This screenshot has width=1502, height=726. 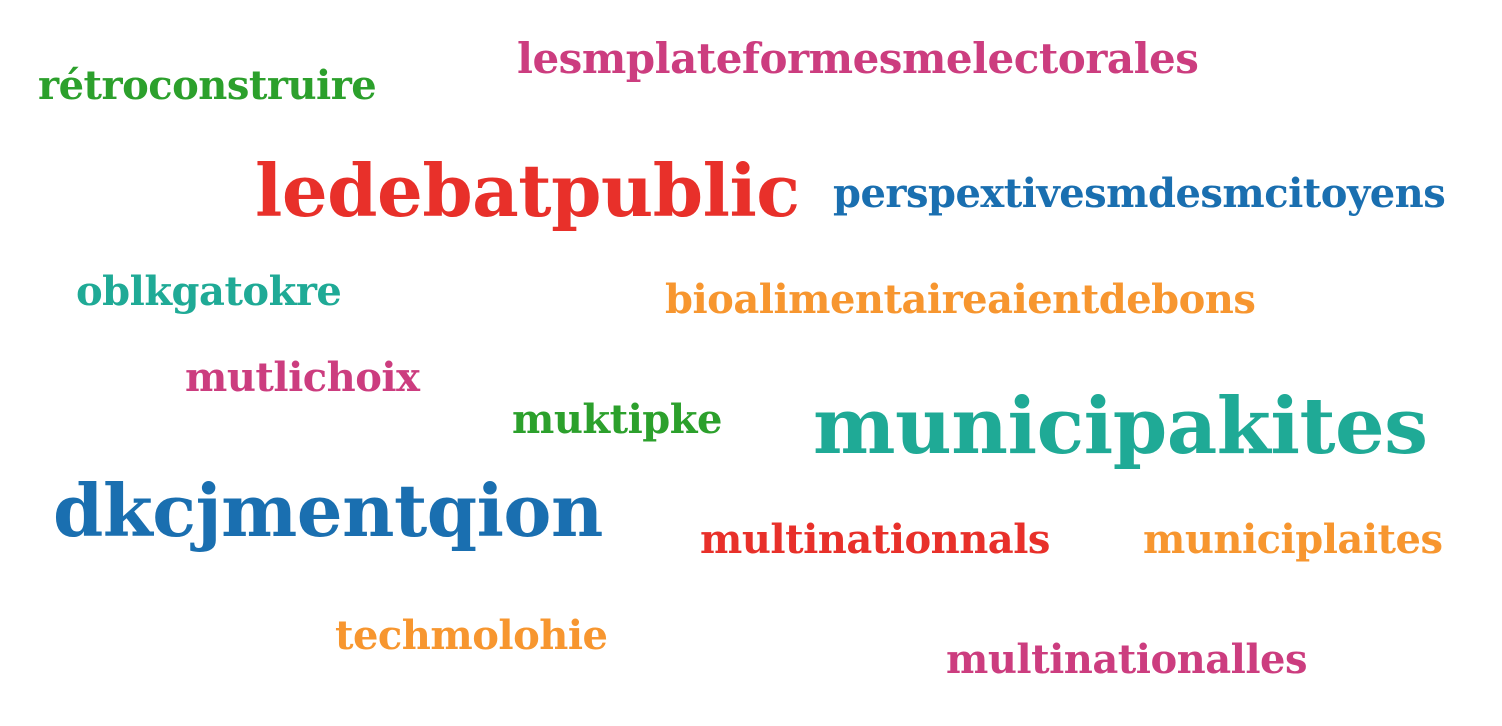 What do you see at coordinates (328, 510) in the screenshot?
I see `word-dkcjmentqion: dkcjmentqion` at bounding box center [328, 510].